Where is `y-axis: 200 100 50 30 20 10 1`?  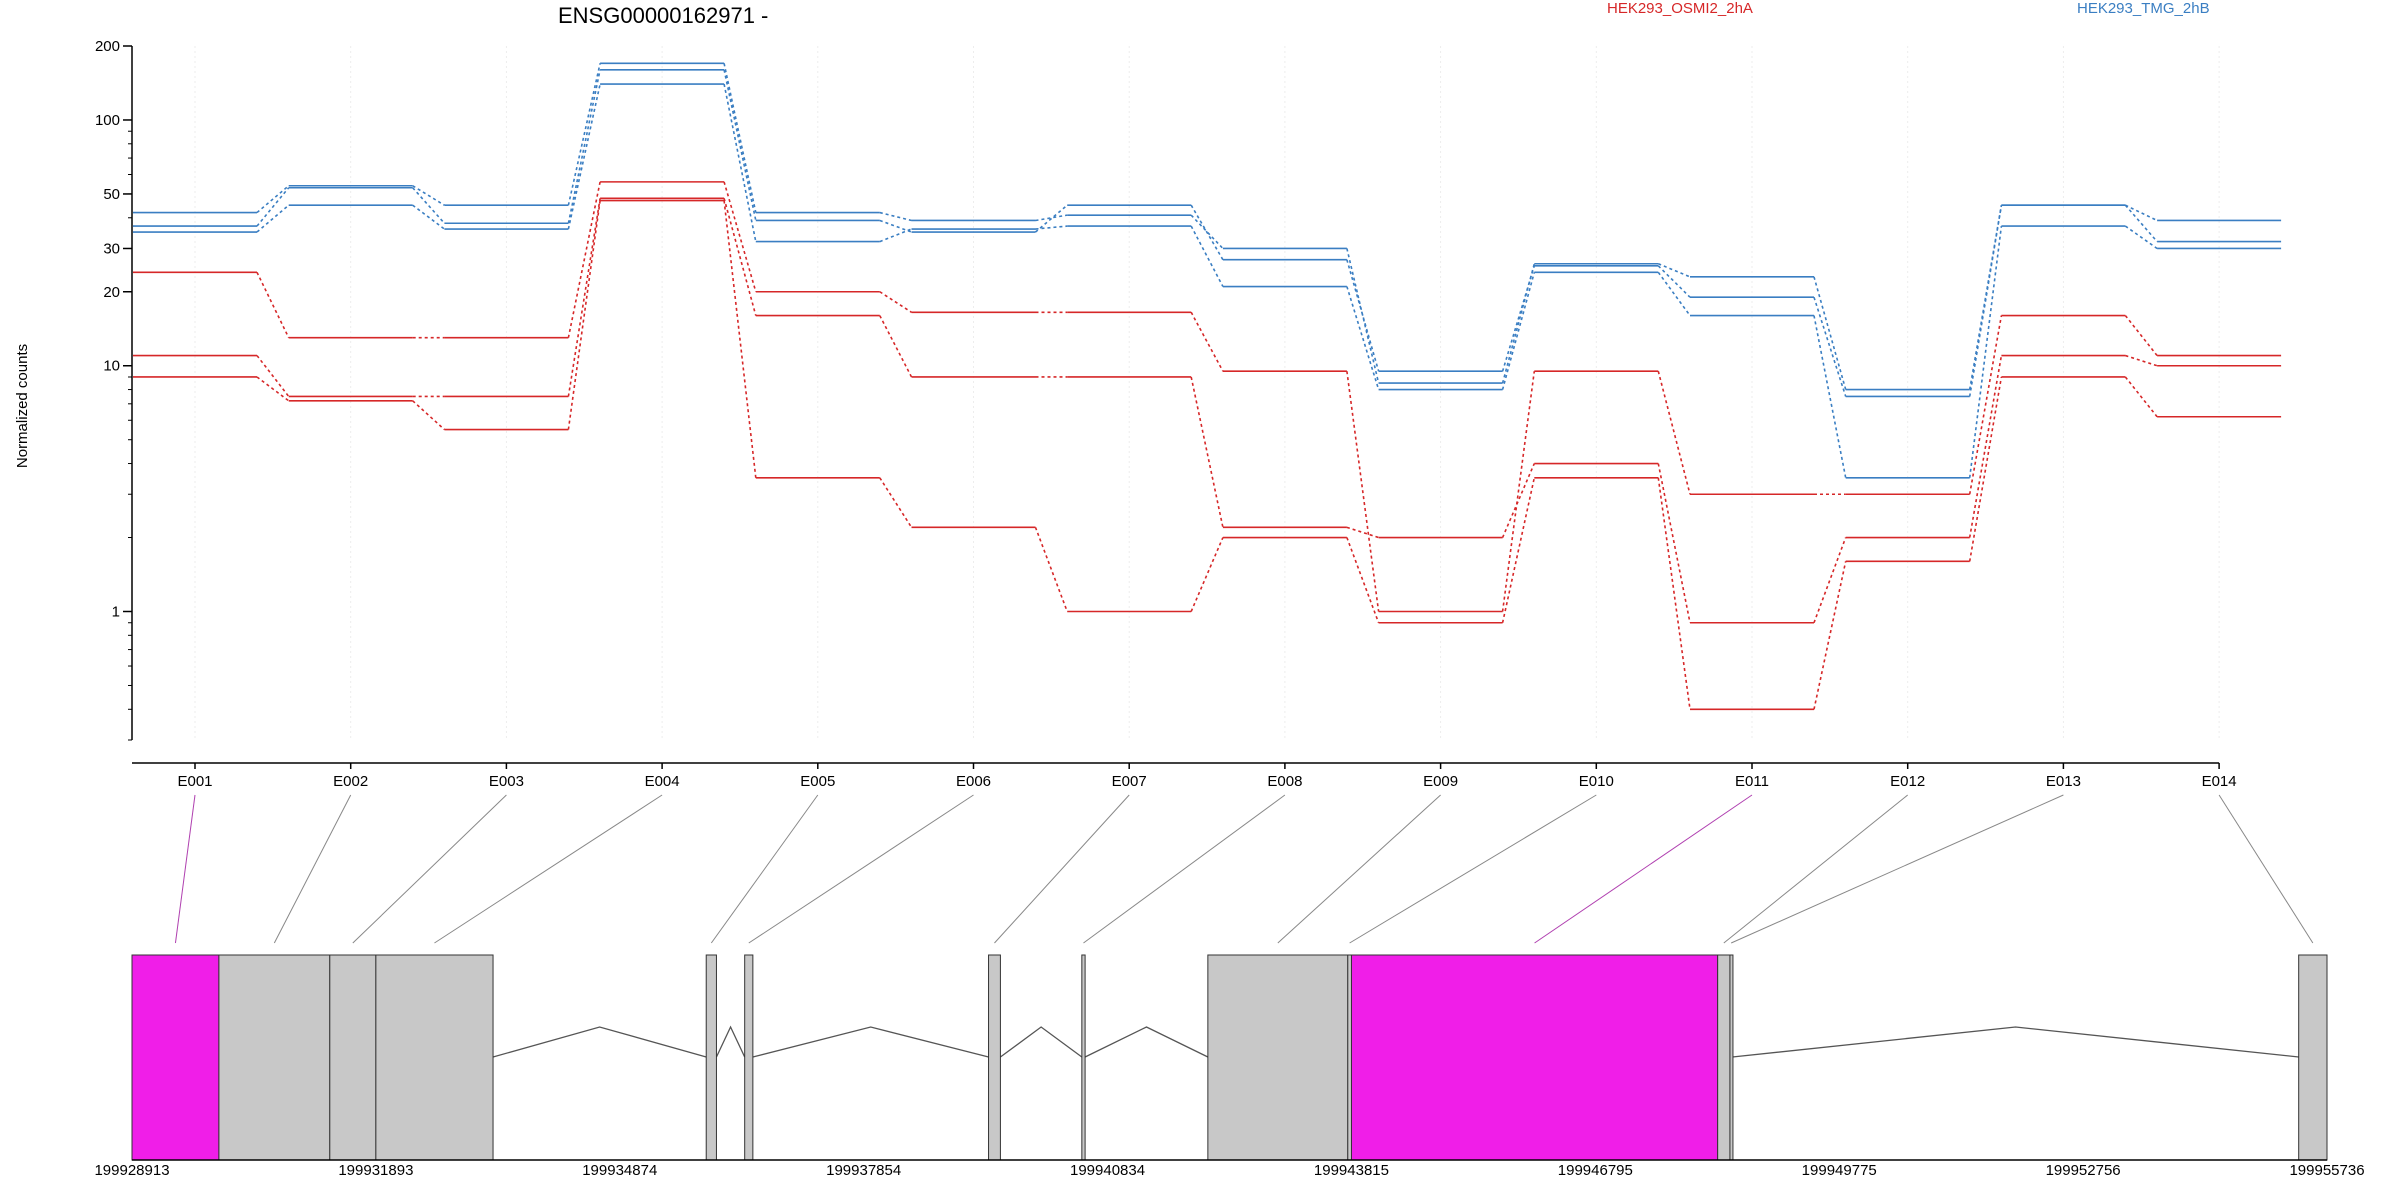
y-axis: 200 100 50 30 20 10 1 is located at coordinates (114, 389).